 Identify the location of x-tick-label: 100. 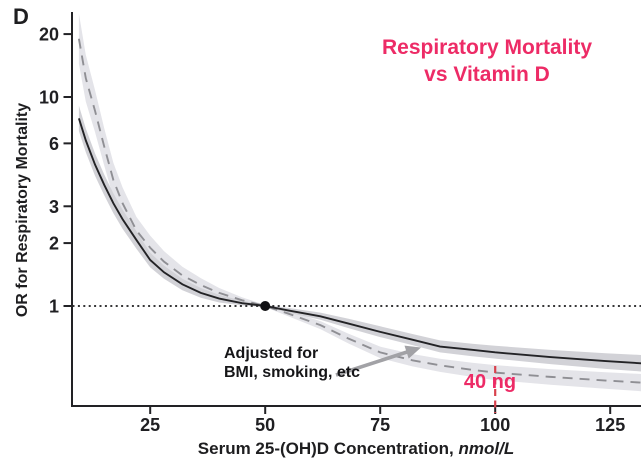
(495, 425).